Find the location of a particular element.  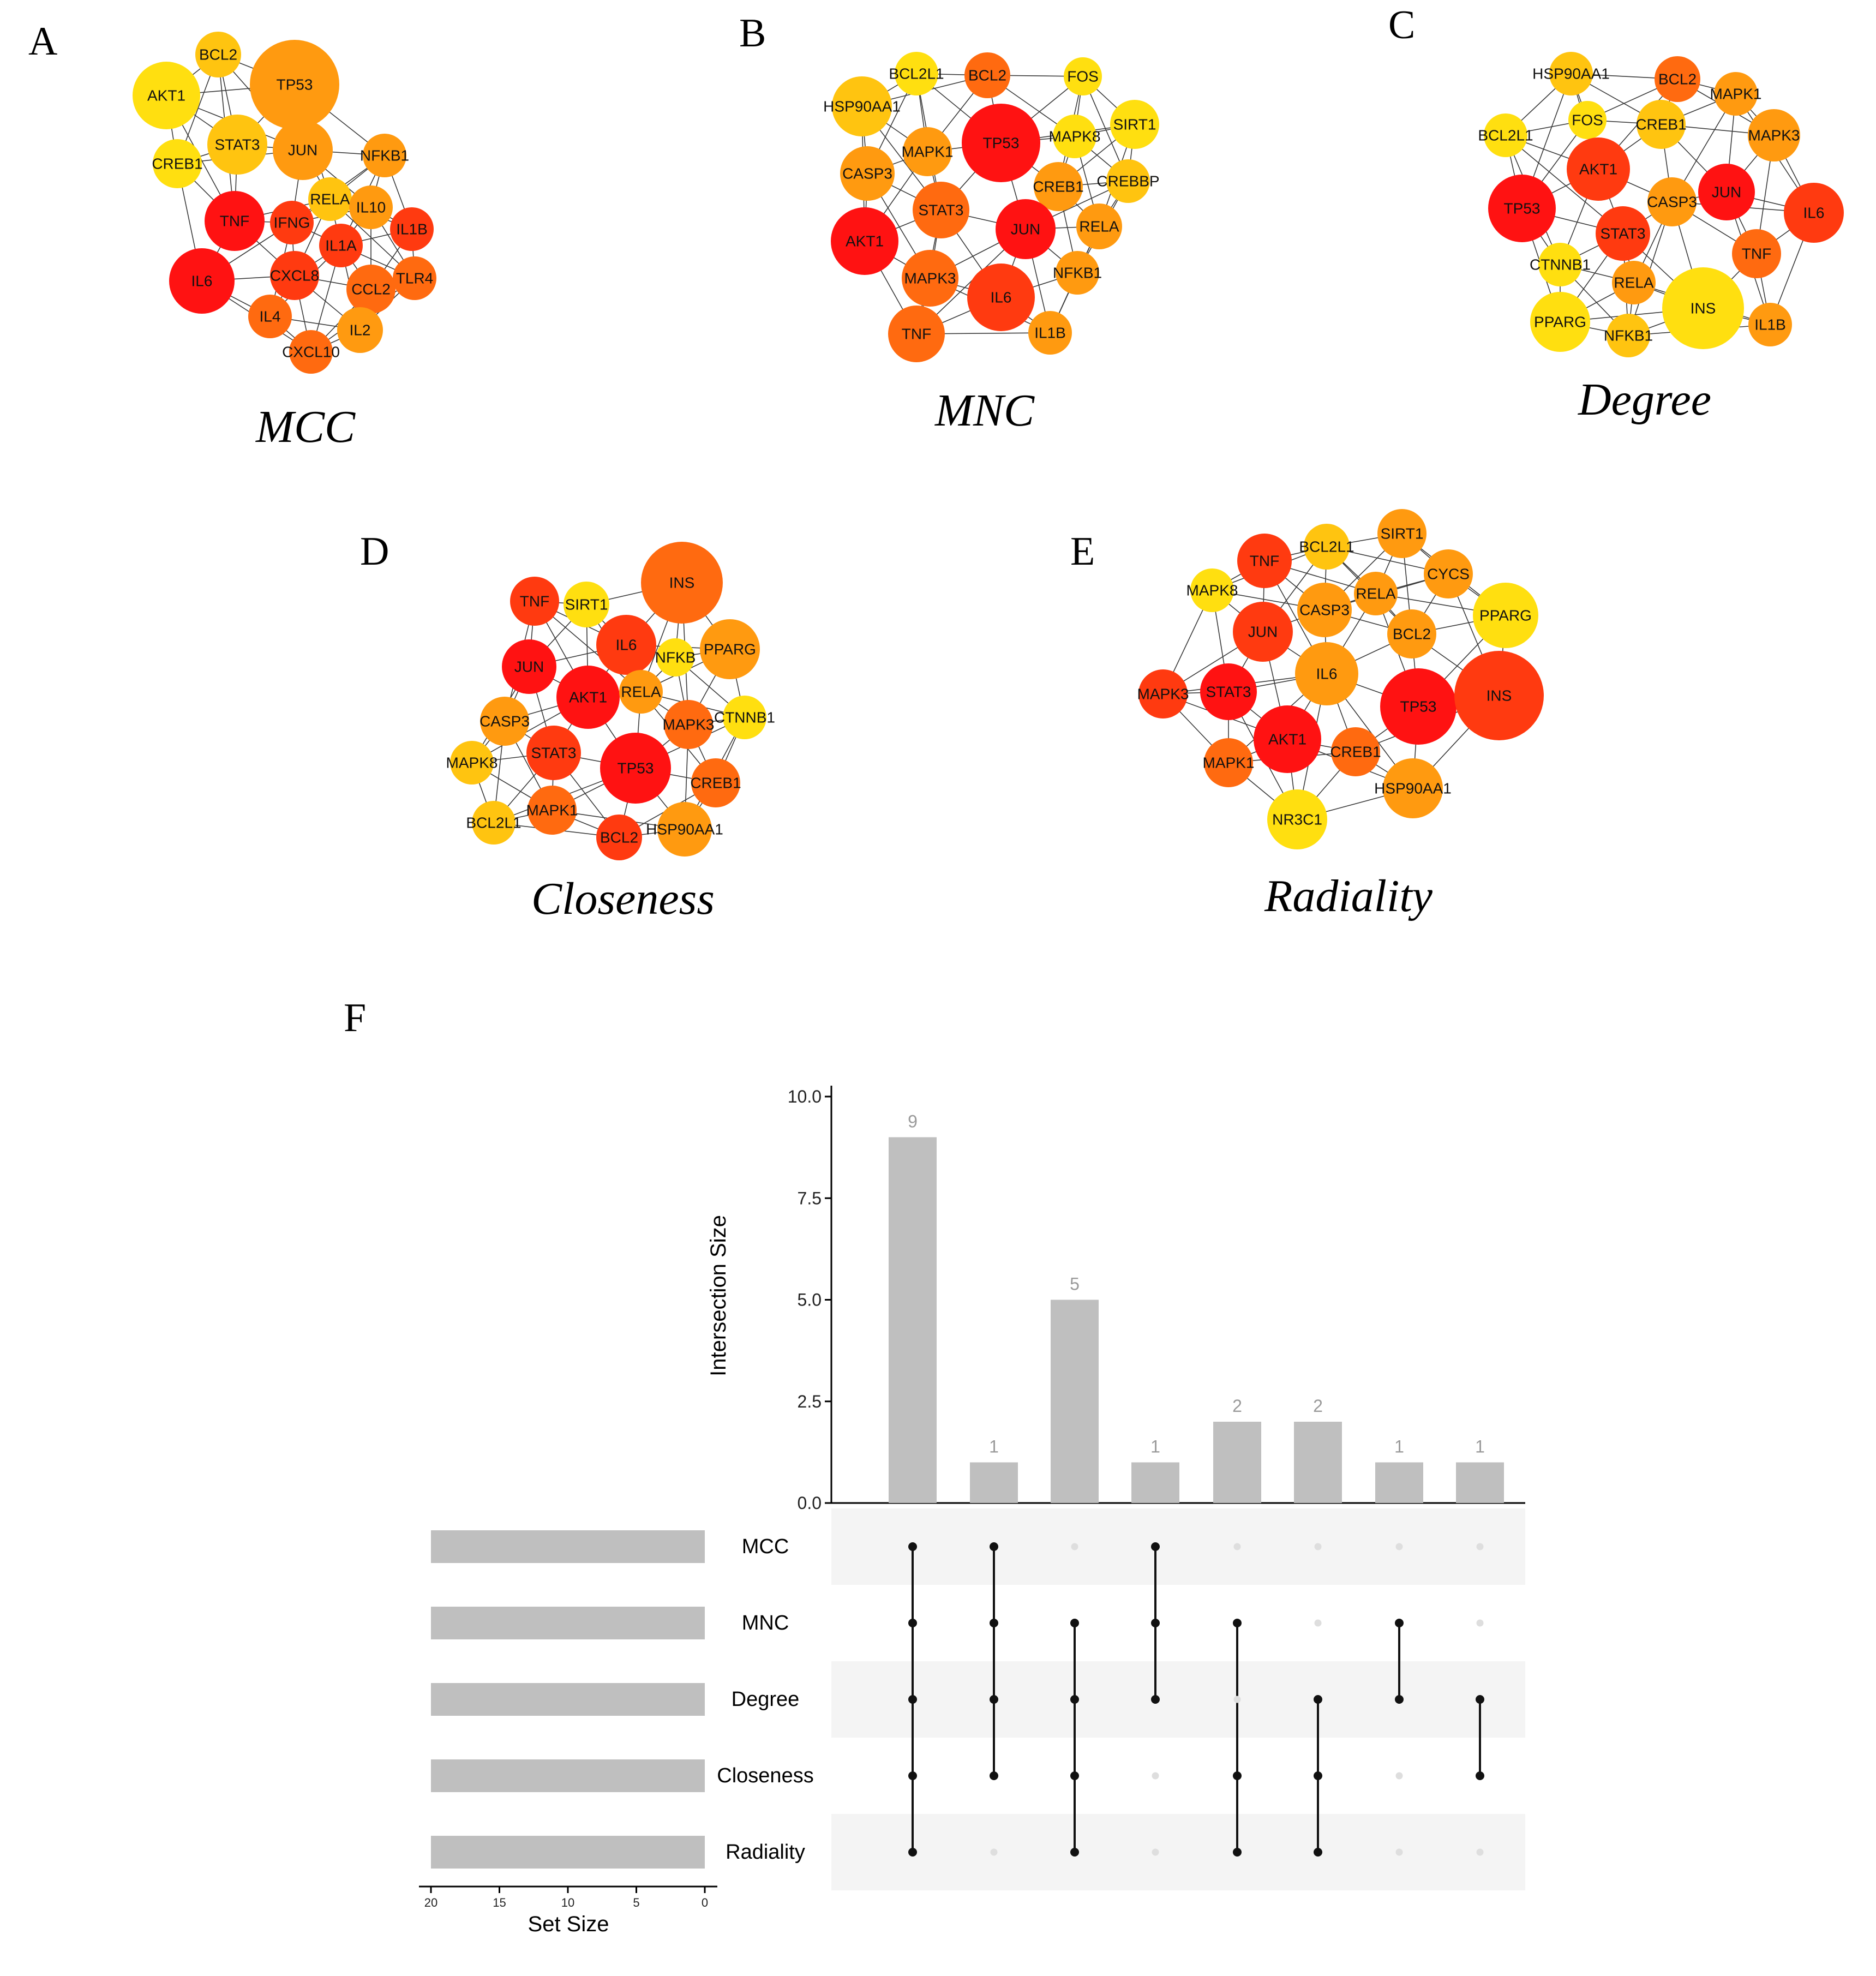

node-il1b is located at coordinates (1050, 333).